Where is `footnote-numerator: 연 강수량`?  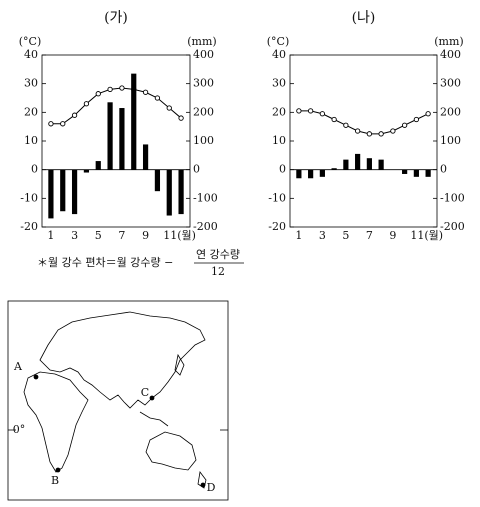
footnote-numerator: 연 강수량 is located at coordinates (218, 254).